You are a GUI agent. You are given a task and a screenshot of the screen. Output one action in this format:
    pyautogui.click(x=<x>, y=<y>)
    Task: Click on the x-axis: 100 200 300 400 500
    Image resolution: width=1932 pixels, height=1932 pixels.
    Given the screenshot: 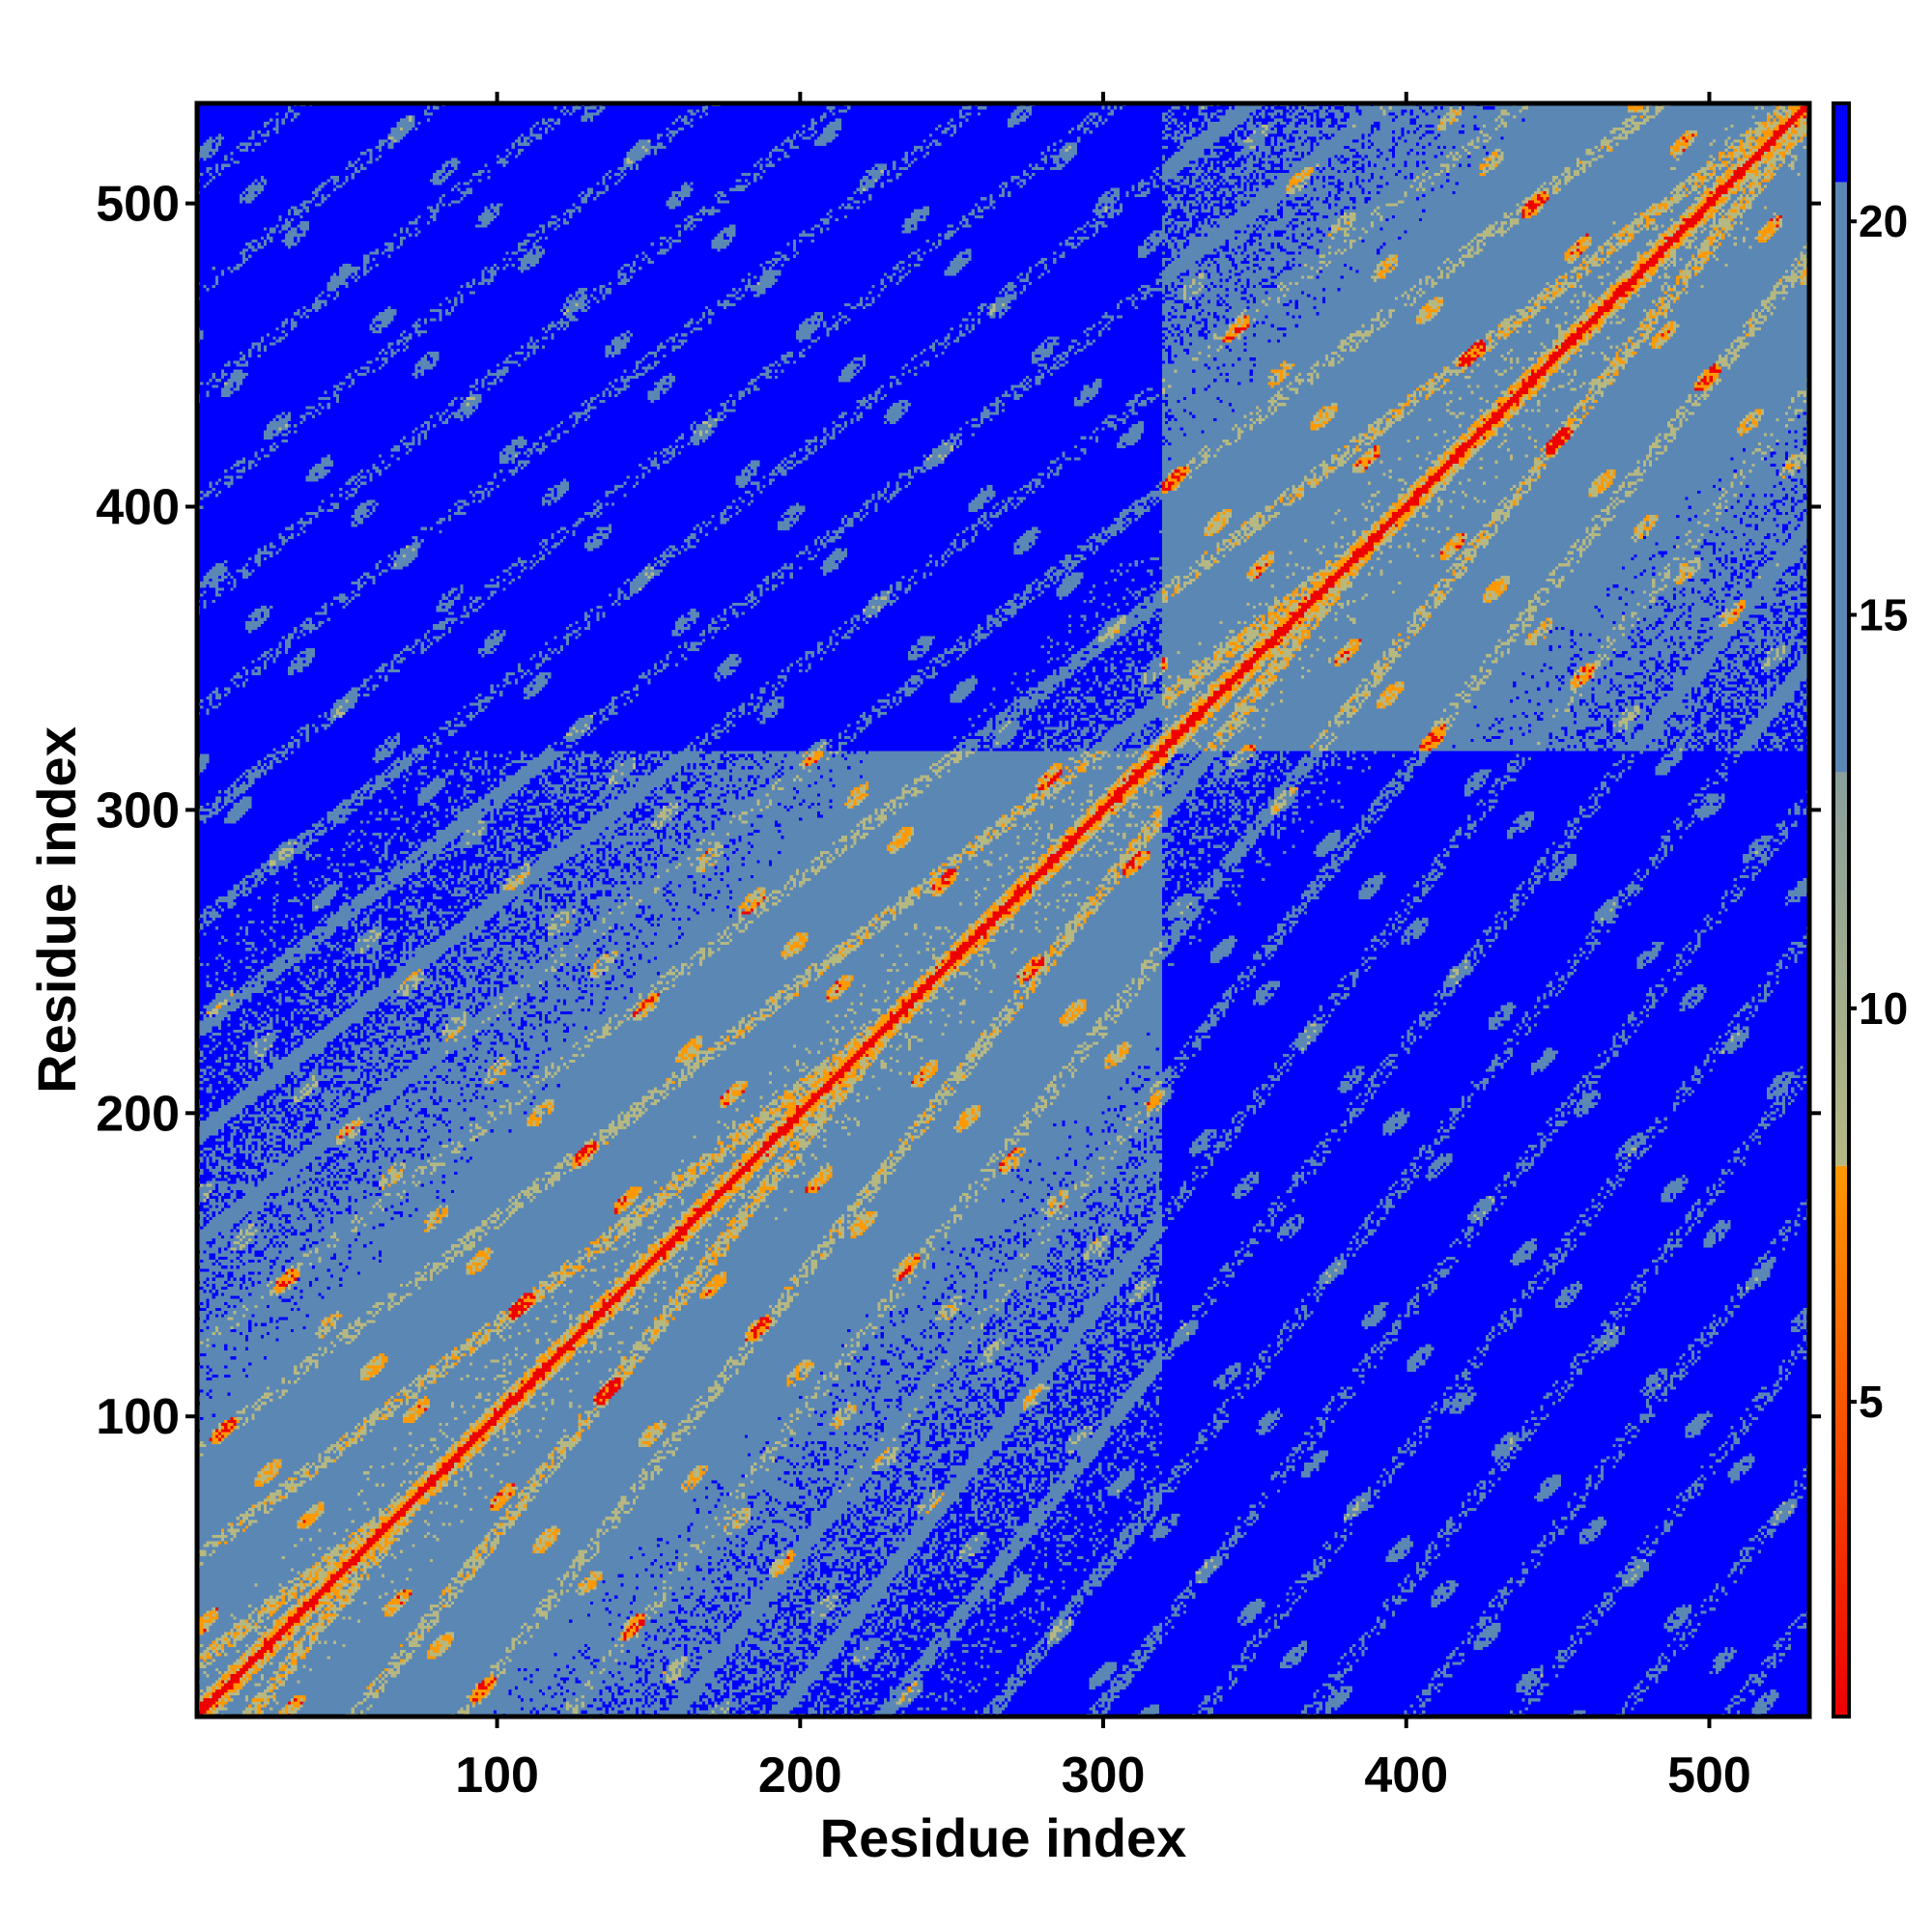 What is the action you would take?
    pyautogui.click(x=1103, y=1760)
    